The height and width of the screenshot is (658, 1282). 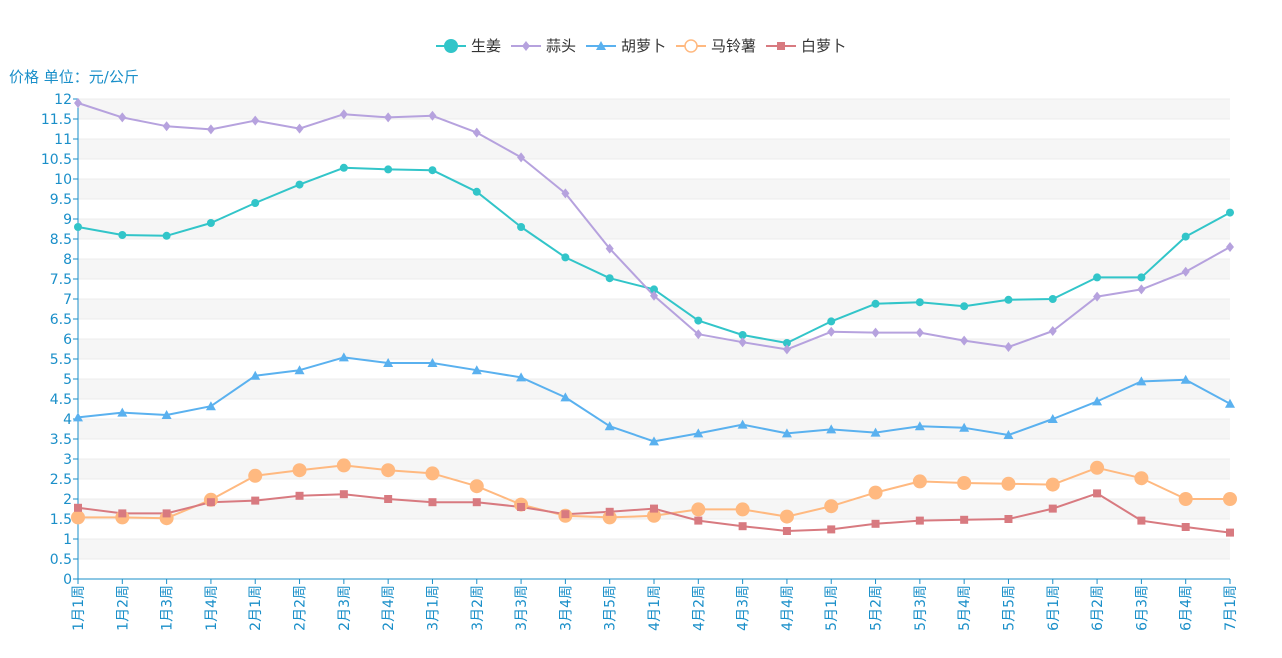 I want to click on y-axis-title: 价格 单位：元/公斤, so click(x=74, y=77).